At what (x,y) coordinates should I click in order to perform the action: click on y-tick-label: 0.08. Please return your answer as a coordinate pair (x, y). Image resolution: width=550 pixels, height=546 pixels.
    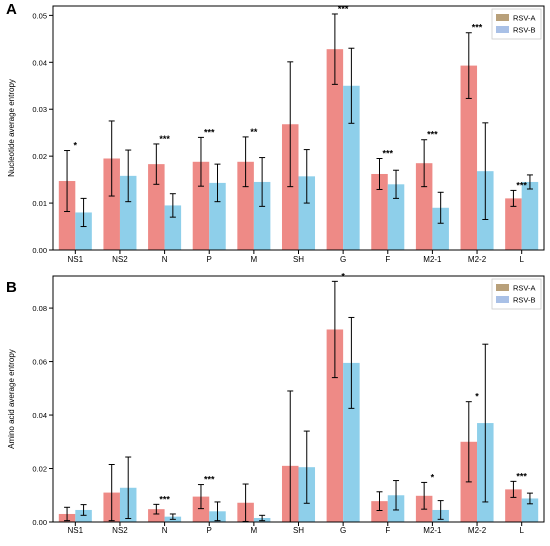
    Looking at the image, I should click on (39, 308).